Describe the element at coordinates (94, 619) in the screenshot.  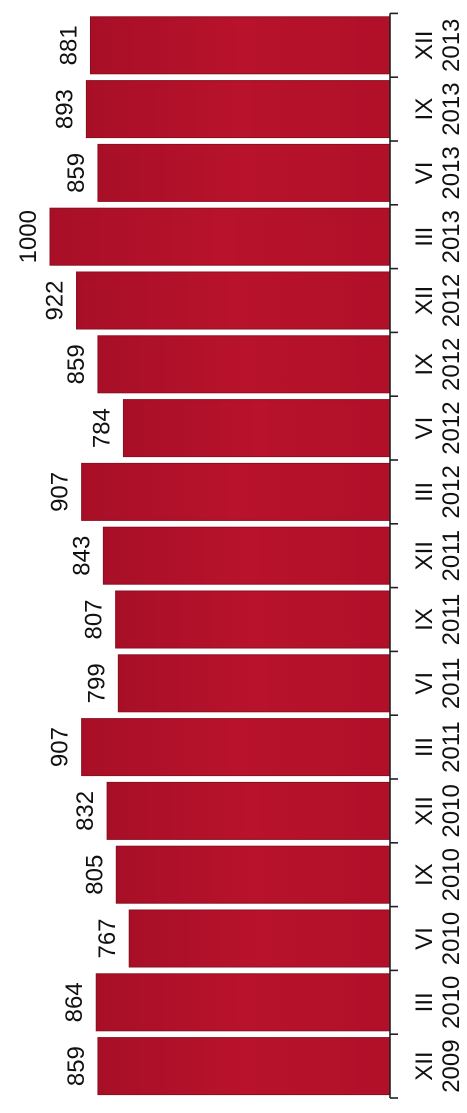
I see `data-label: 807` at that location.